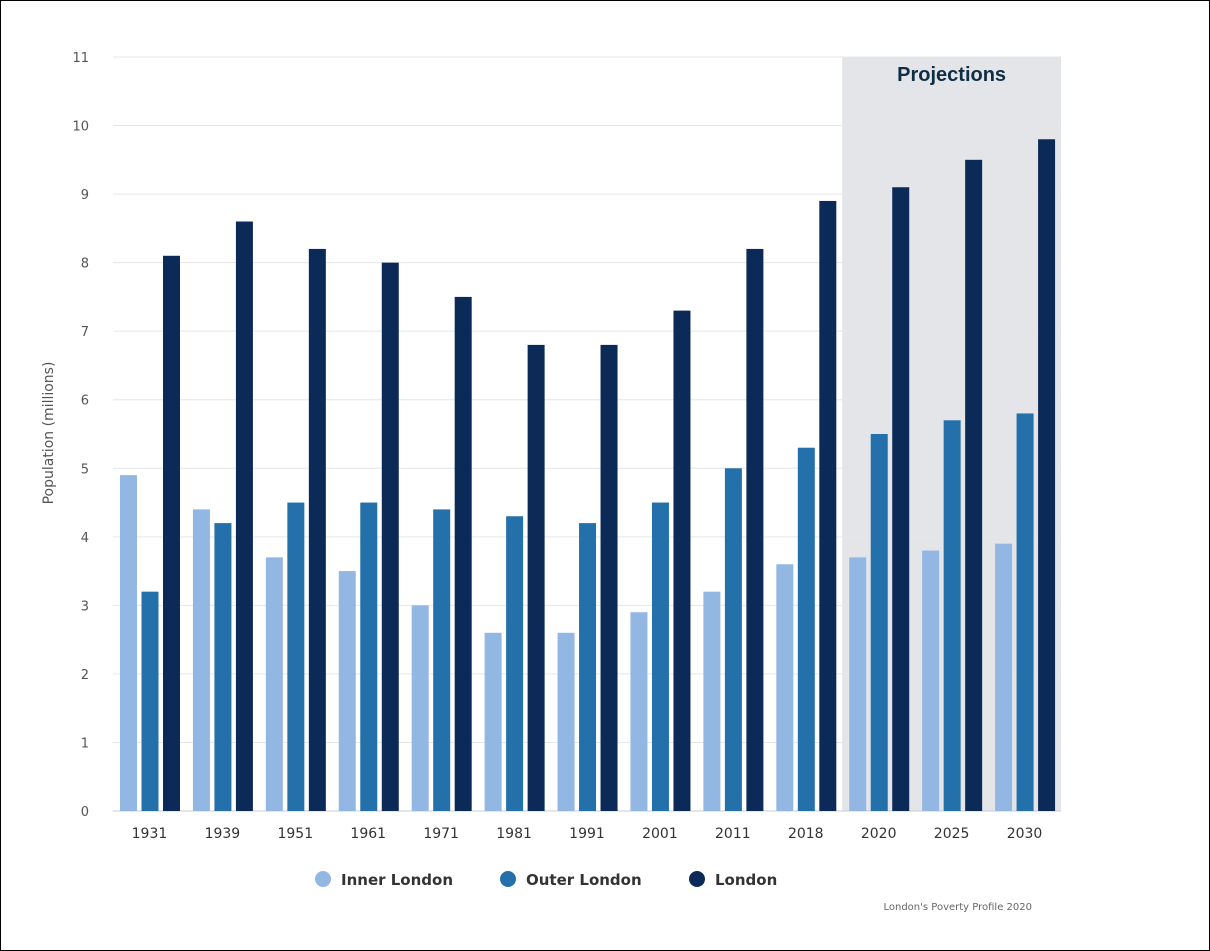  Describe the element at coordinates (85, 401) in the screenshot. I see `y-tick-label: 6` at that location.